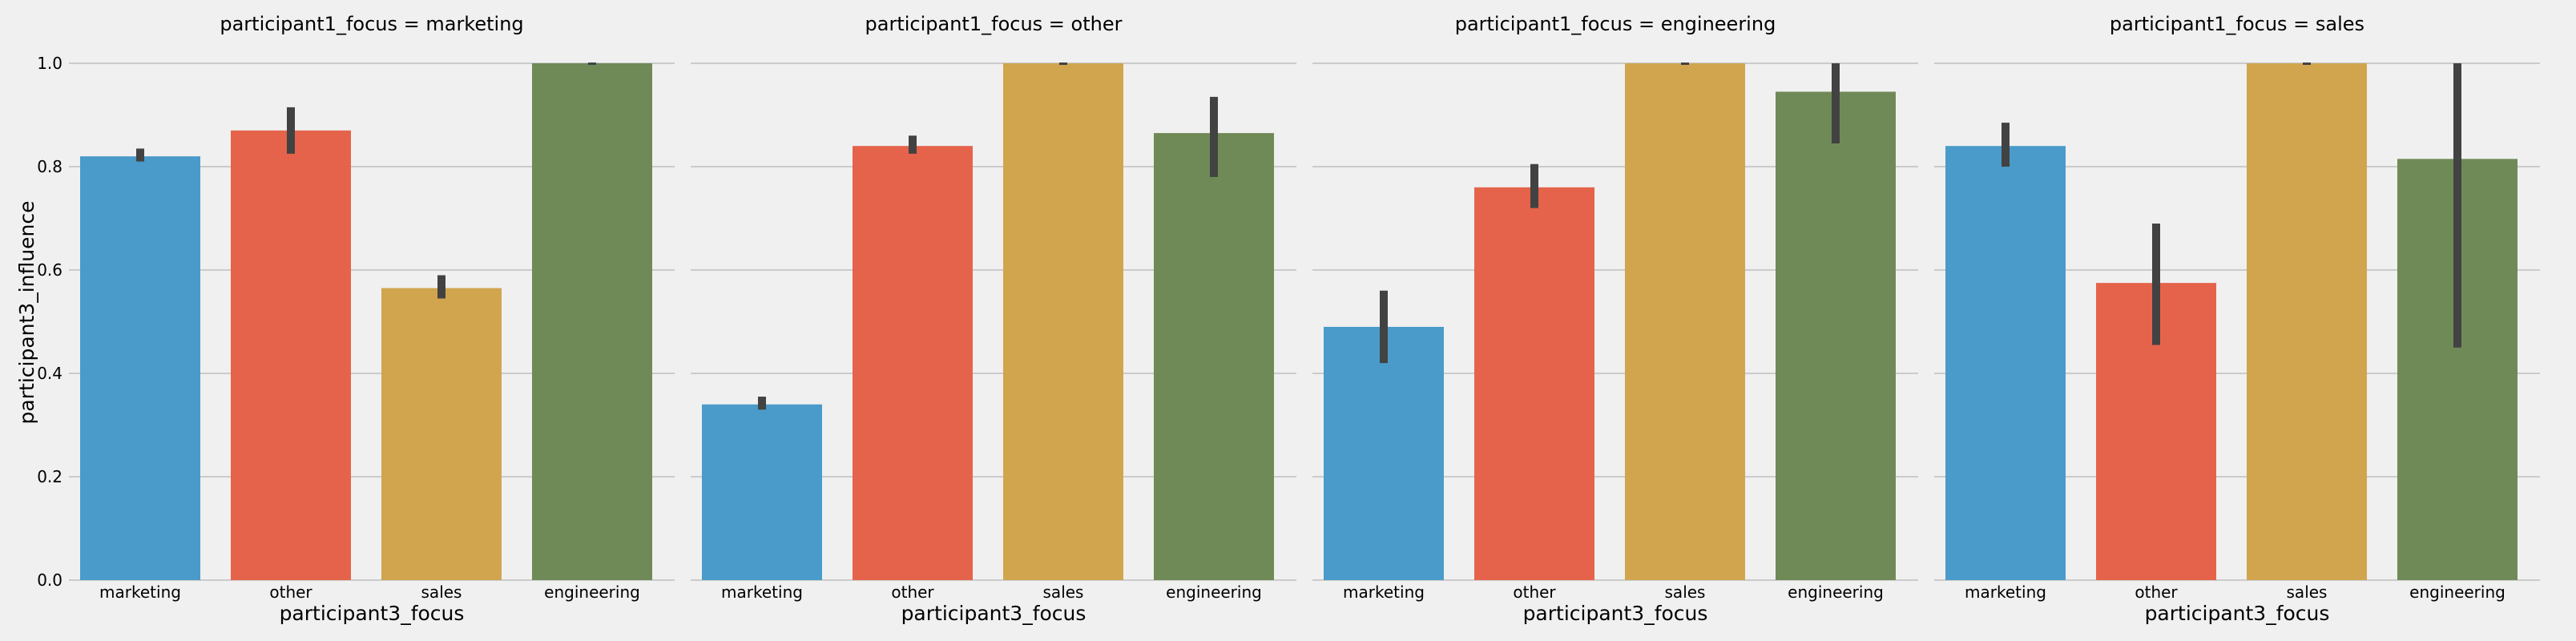  What do you see at coordinates (49, 580) in the screenshot?
I see `y-tick-label: 0.0` at bounding box center [49, 580].